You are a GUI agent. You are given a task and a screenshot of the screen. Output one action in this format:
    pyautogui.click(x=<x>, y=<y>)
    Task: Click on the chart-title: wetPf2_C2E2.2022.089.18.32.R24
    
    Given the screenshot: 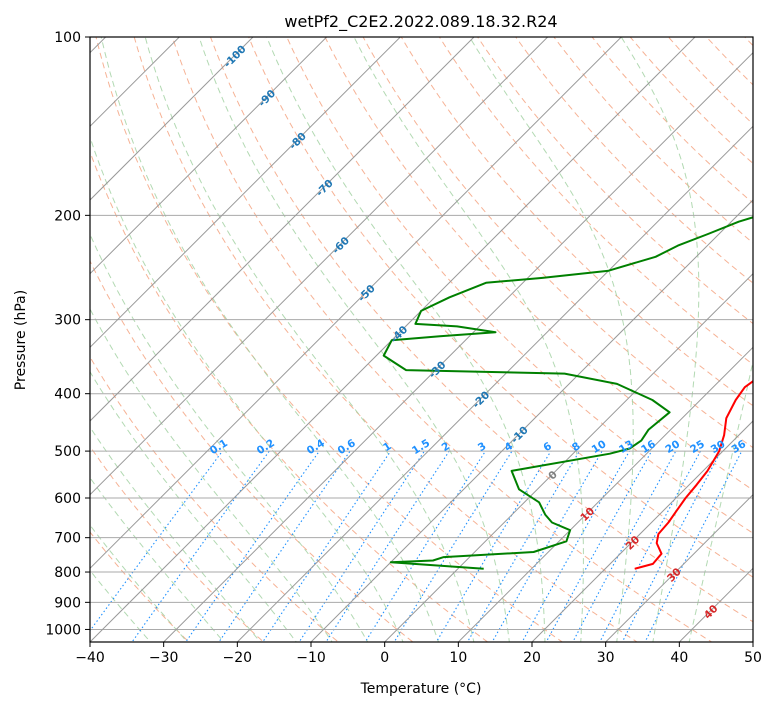 What is the action you would take?
    pyautogui.click(x=420, y=22)
    